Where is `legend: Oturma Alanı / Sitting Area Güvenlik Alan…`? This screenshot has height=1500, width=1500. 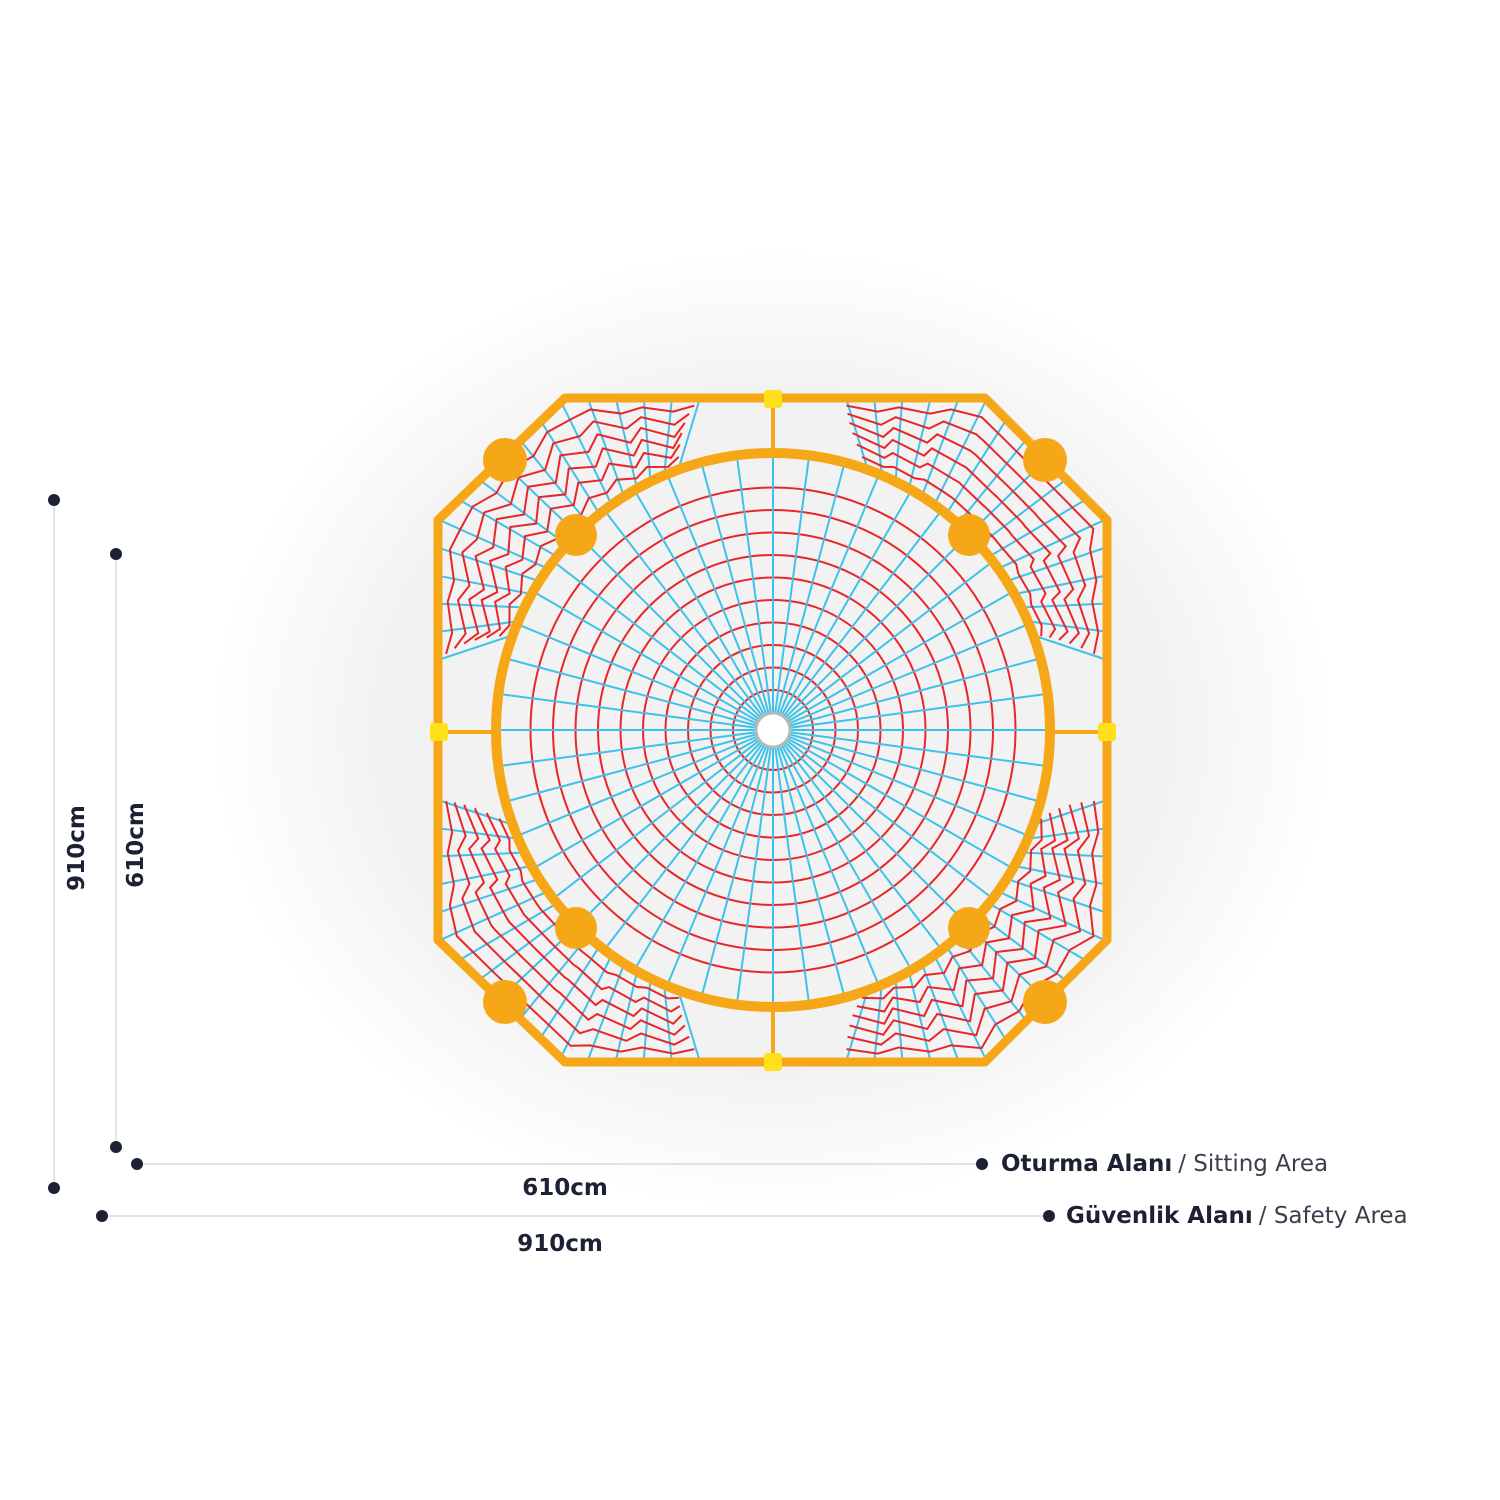
legend: Oturma Alanı / Sitting Area Güvenlik Alan… is located at coordinates (1204, 1190).